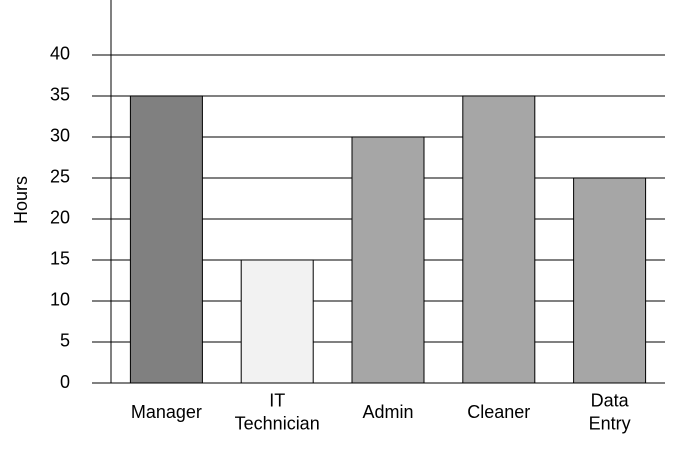 The height and width of the screenshot is (453, 677). What do you see at coordinates (498, 412) in the screenshot?
I see `x-tick-label: Cleaner` at bounding box center [498, 412].